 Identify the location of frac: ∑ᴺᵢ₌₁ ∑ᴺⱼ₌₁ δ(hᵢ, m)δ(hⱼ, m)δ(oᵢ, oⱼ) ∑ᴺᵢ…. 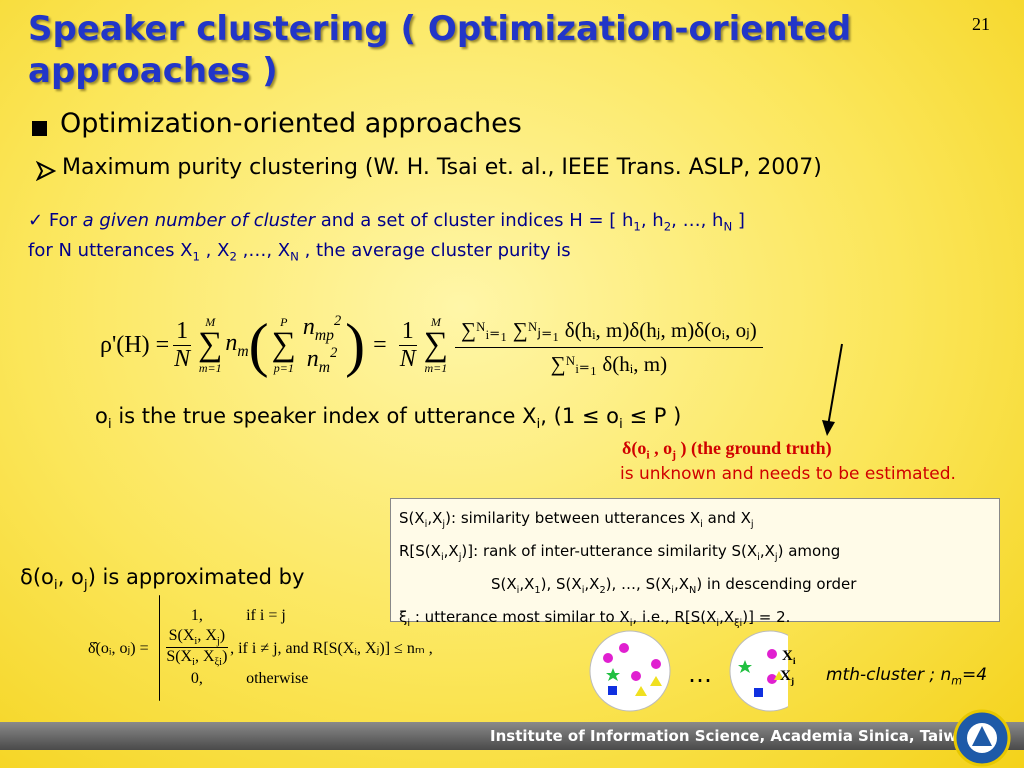
(608, 345).